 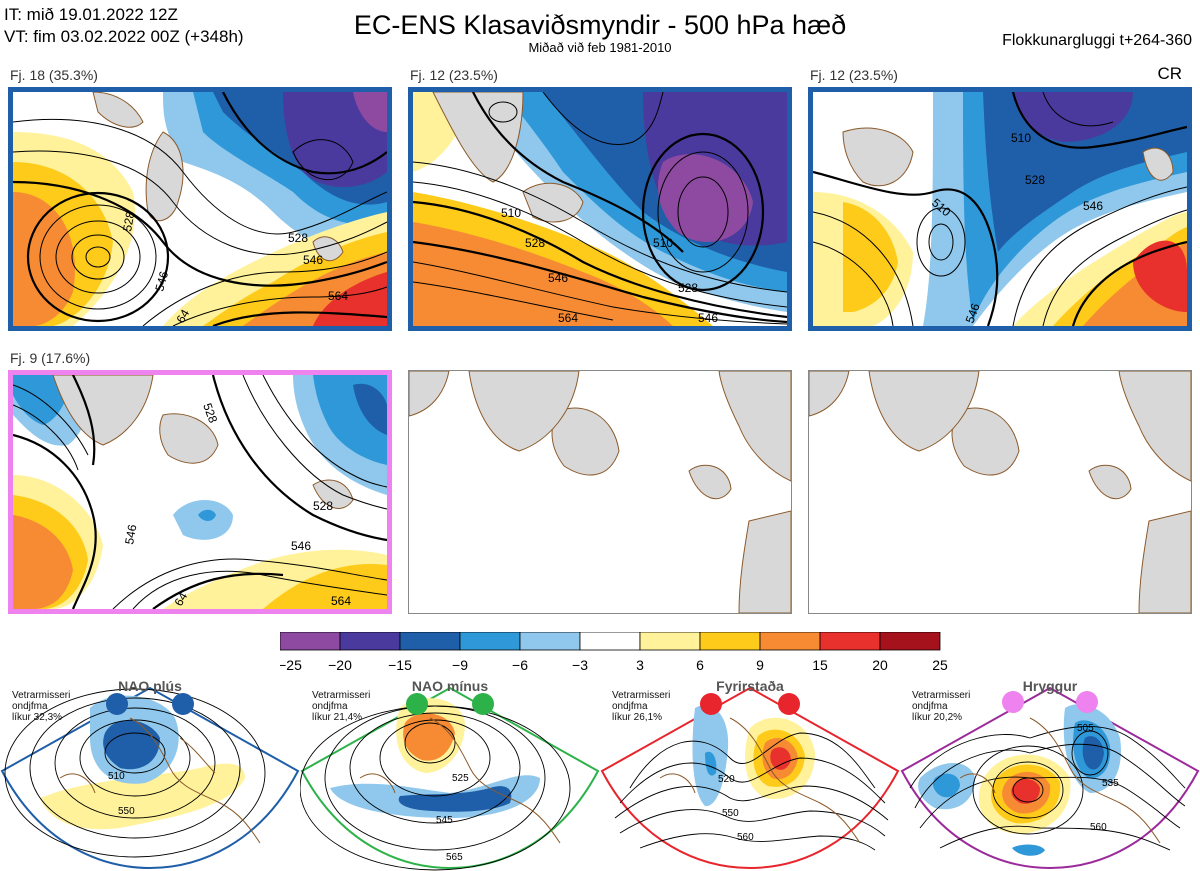 I want to click on regime-probability: Vetrarmisseri ondjfma líkur 26,1%, so click(x=641, y=706).